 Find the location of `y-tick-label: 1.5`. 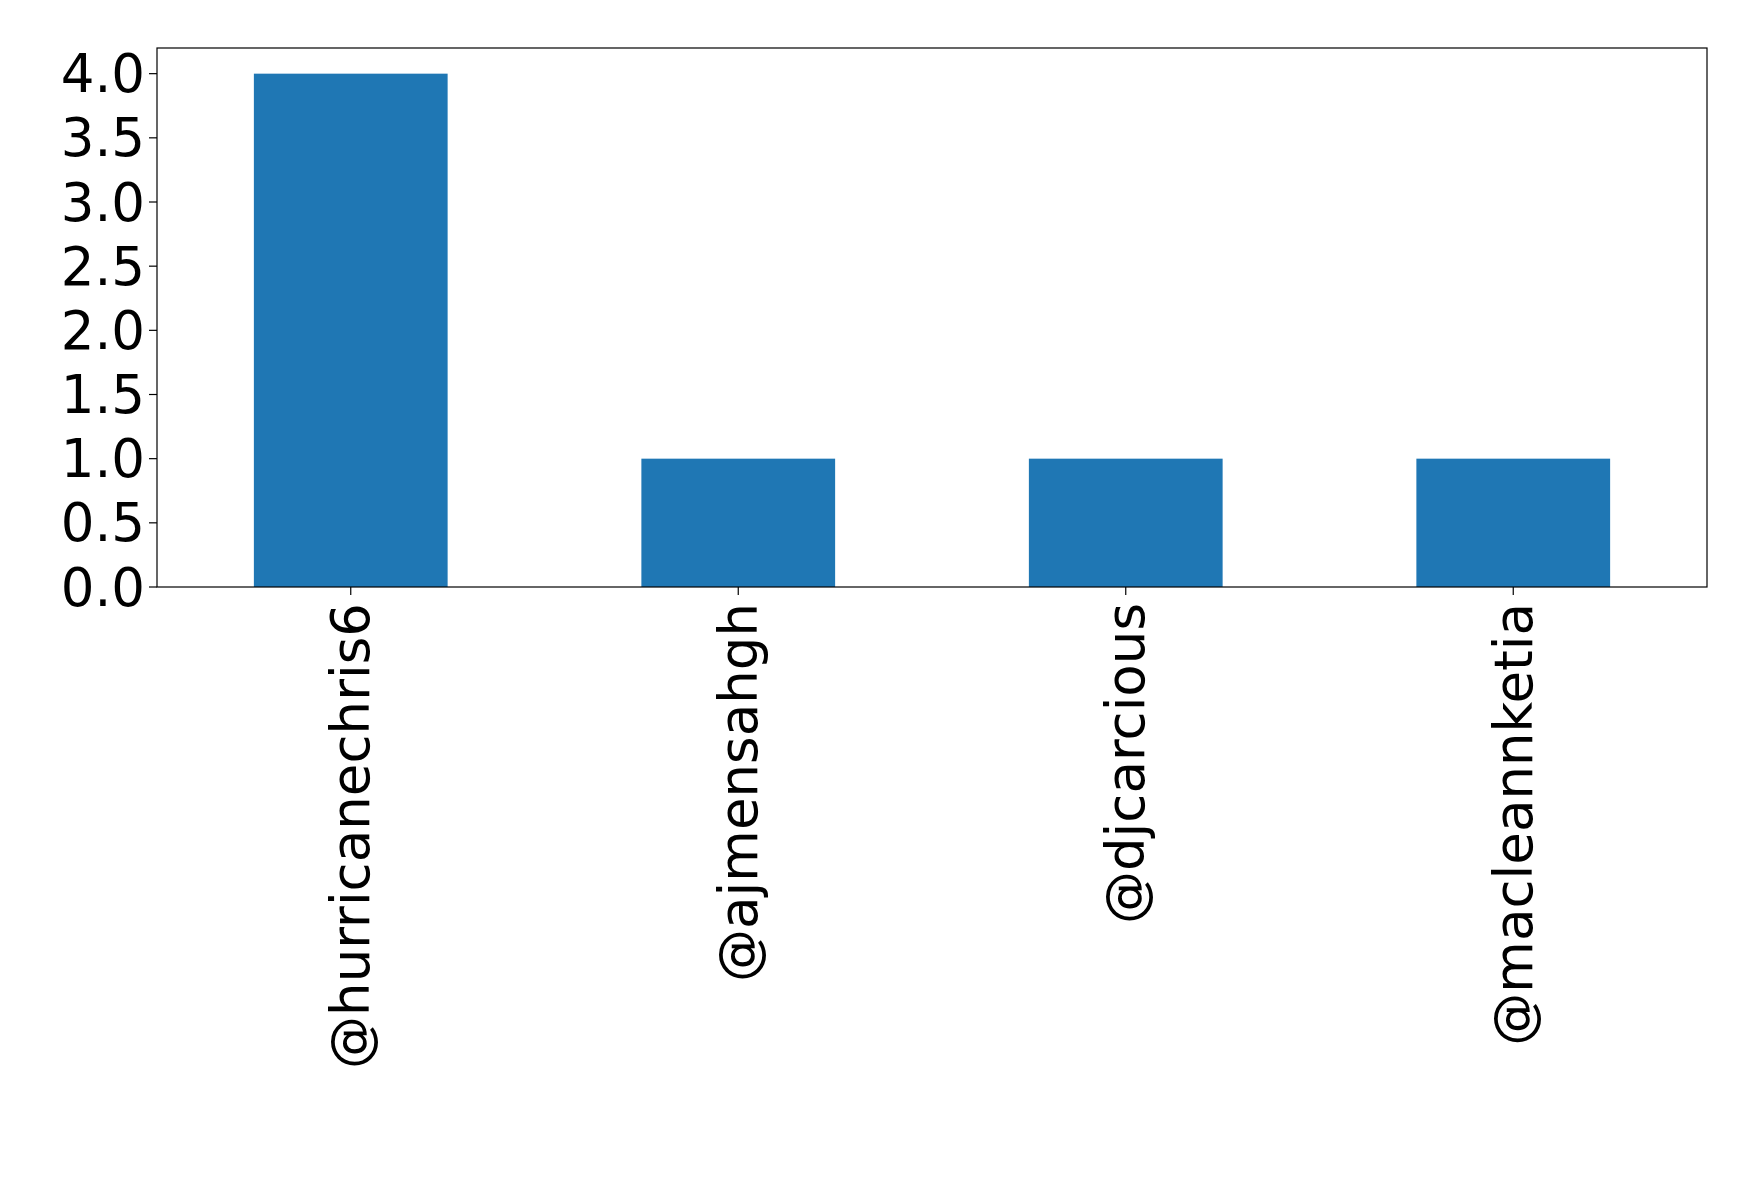

y-tick-label: 1.5 is located at coordinates (102, 395).